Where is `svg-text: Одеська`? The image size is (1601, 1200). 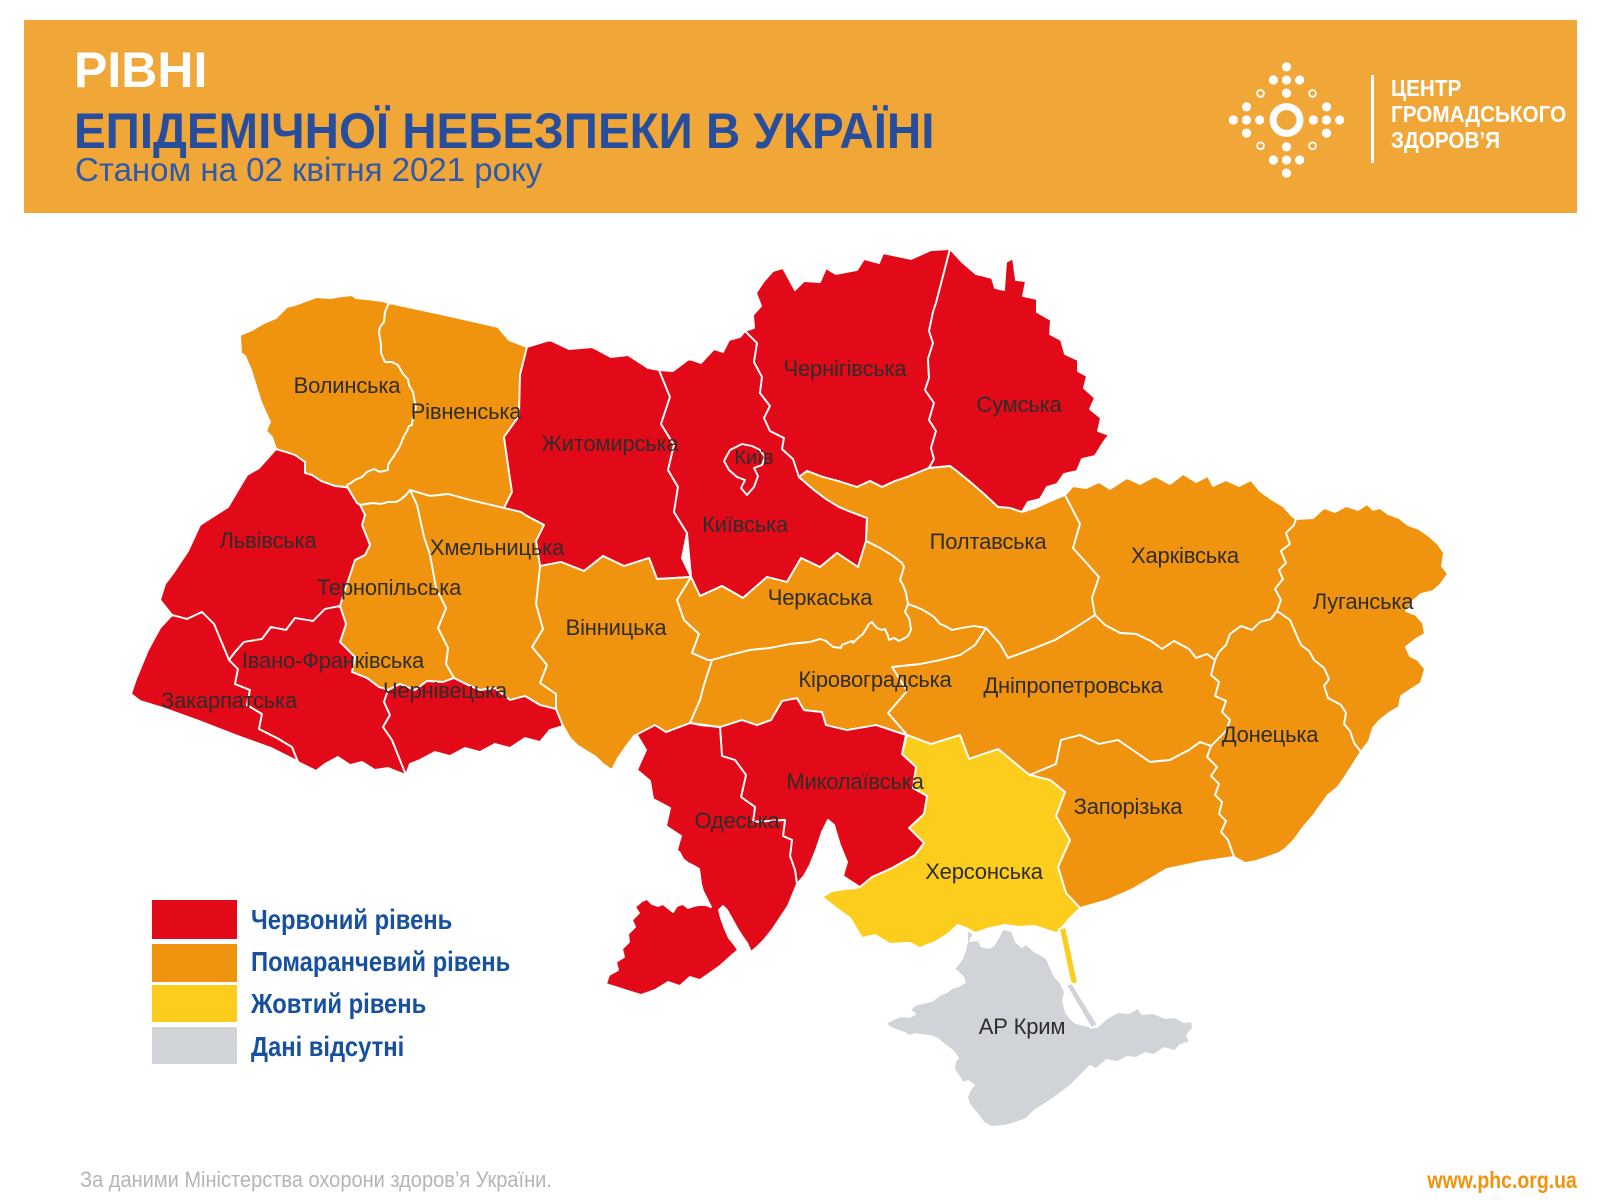
svg-text: Одеська is located at coordinates (737, 820).